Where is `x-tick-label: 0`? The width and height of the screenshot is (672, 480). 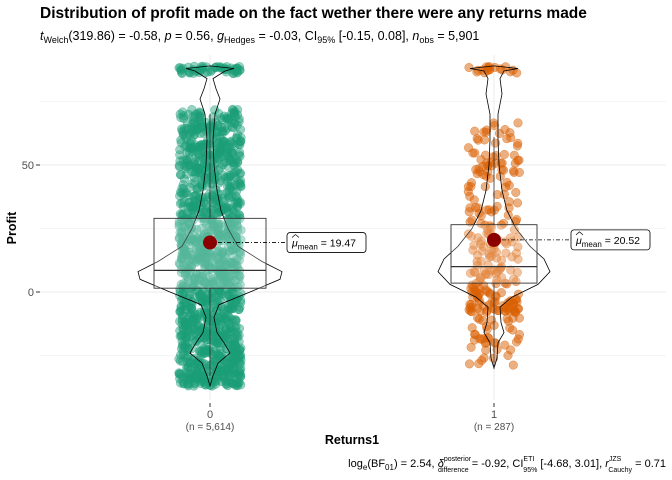 x-tick-label: 0 is located at coordinates (210, 415).